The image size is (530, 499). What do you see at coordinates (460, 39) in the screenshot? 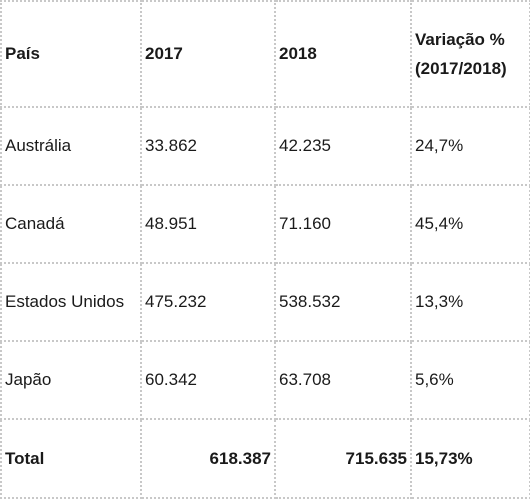
I see `header-variation-line1: Variação %` at bounding box center [460, 39].